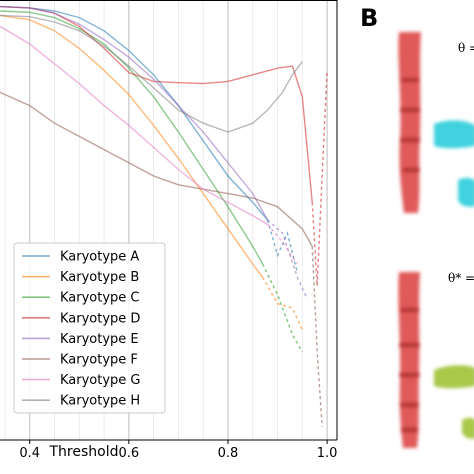 The height and width of the screenshot is (474, 474). What do you see at coordinates (319, 178) in the screenshot?
I see `series-dashed-karyotype-d` at bounding box center [319, 178].